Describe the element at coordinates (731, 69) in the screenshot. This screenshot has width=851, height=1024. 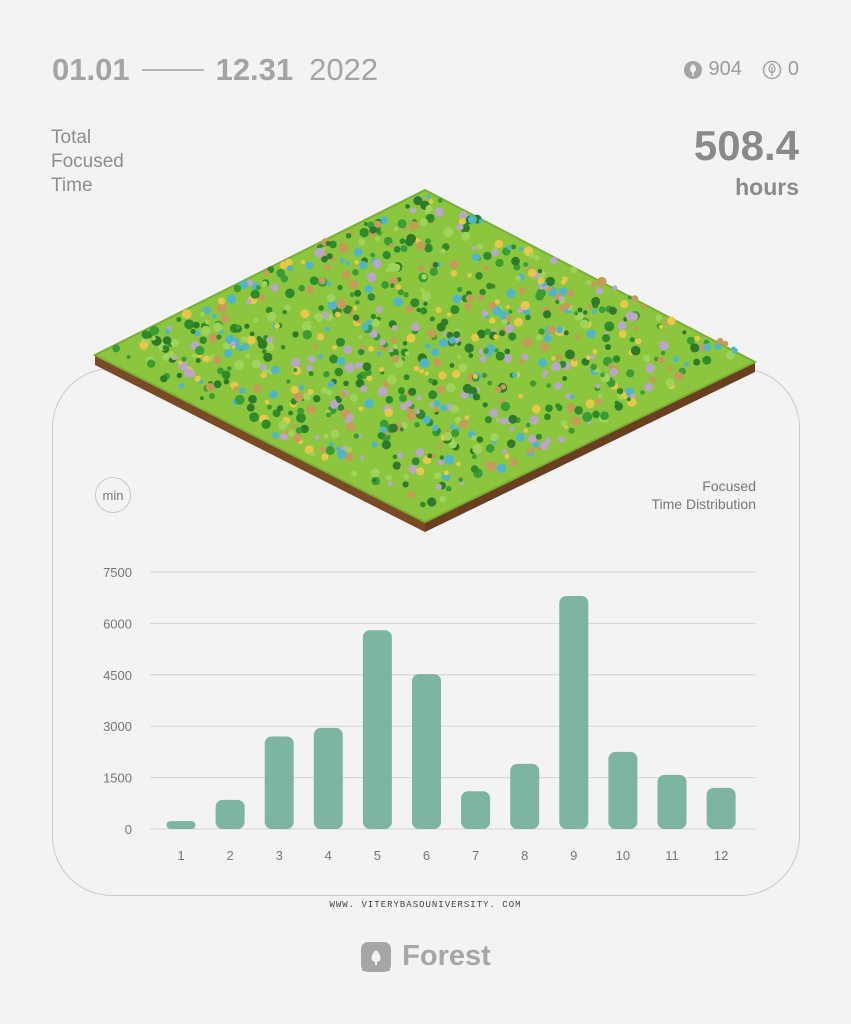
I see `tree-counters: 904 0` at that location.